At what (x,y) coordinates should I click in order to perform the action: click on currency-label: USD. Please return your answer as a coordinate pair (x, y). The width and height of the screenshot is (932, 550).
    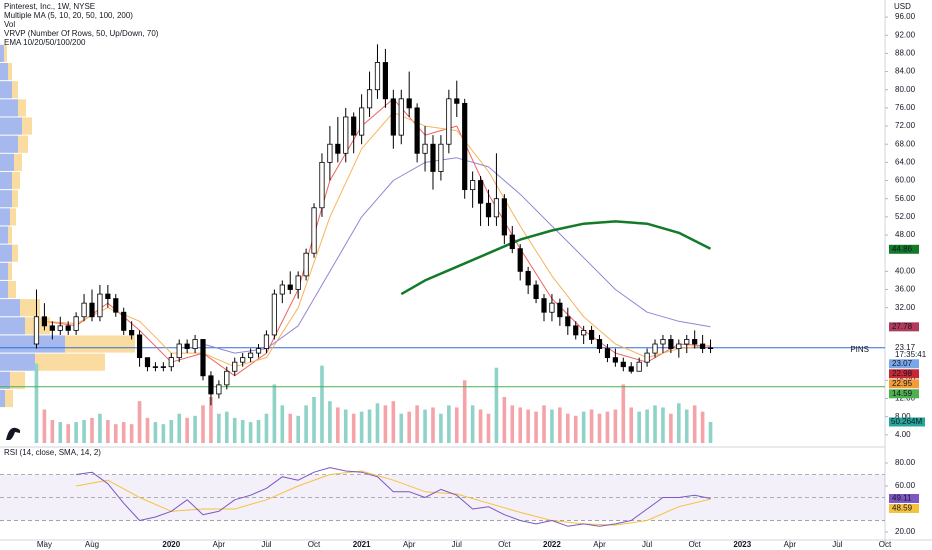
    Looking at the image, I should click on (902, 6).